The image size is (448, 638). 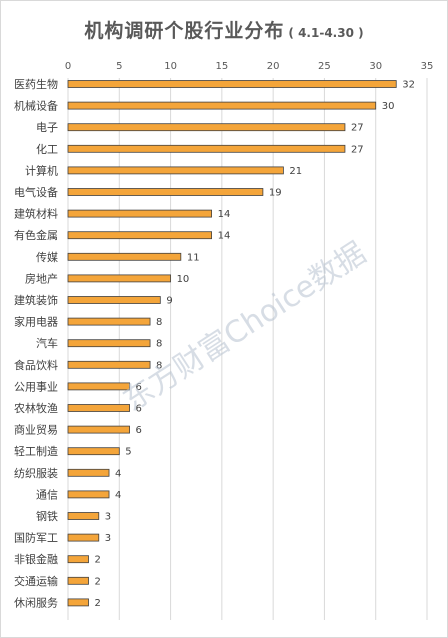 What do you see at coordinates (36, 386) in the screenshot?
I see `category-label: 公用事业` at bounding box center [36, 386].